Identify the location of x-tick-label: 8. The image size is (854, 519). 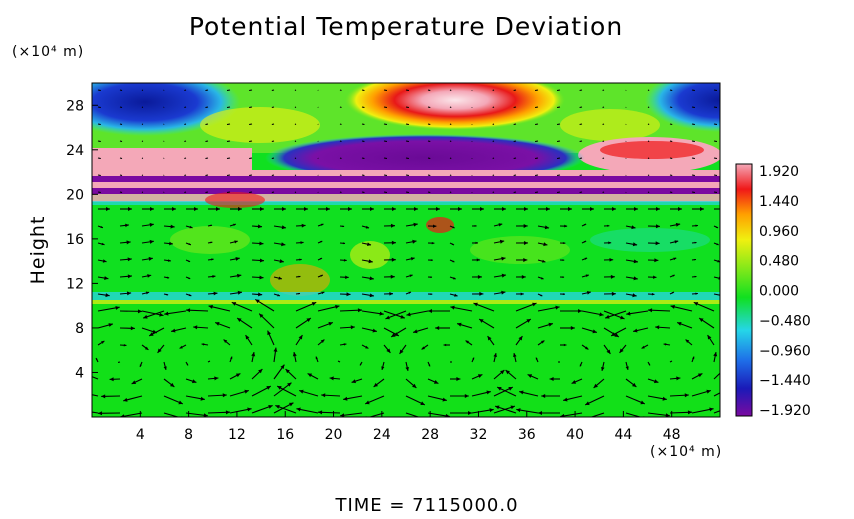
(188, 435).